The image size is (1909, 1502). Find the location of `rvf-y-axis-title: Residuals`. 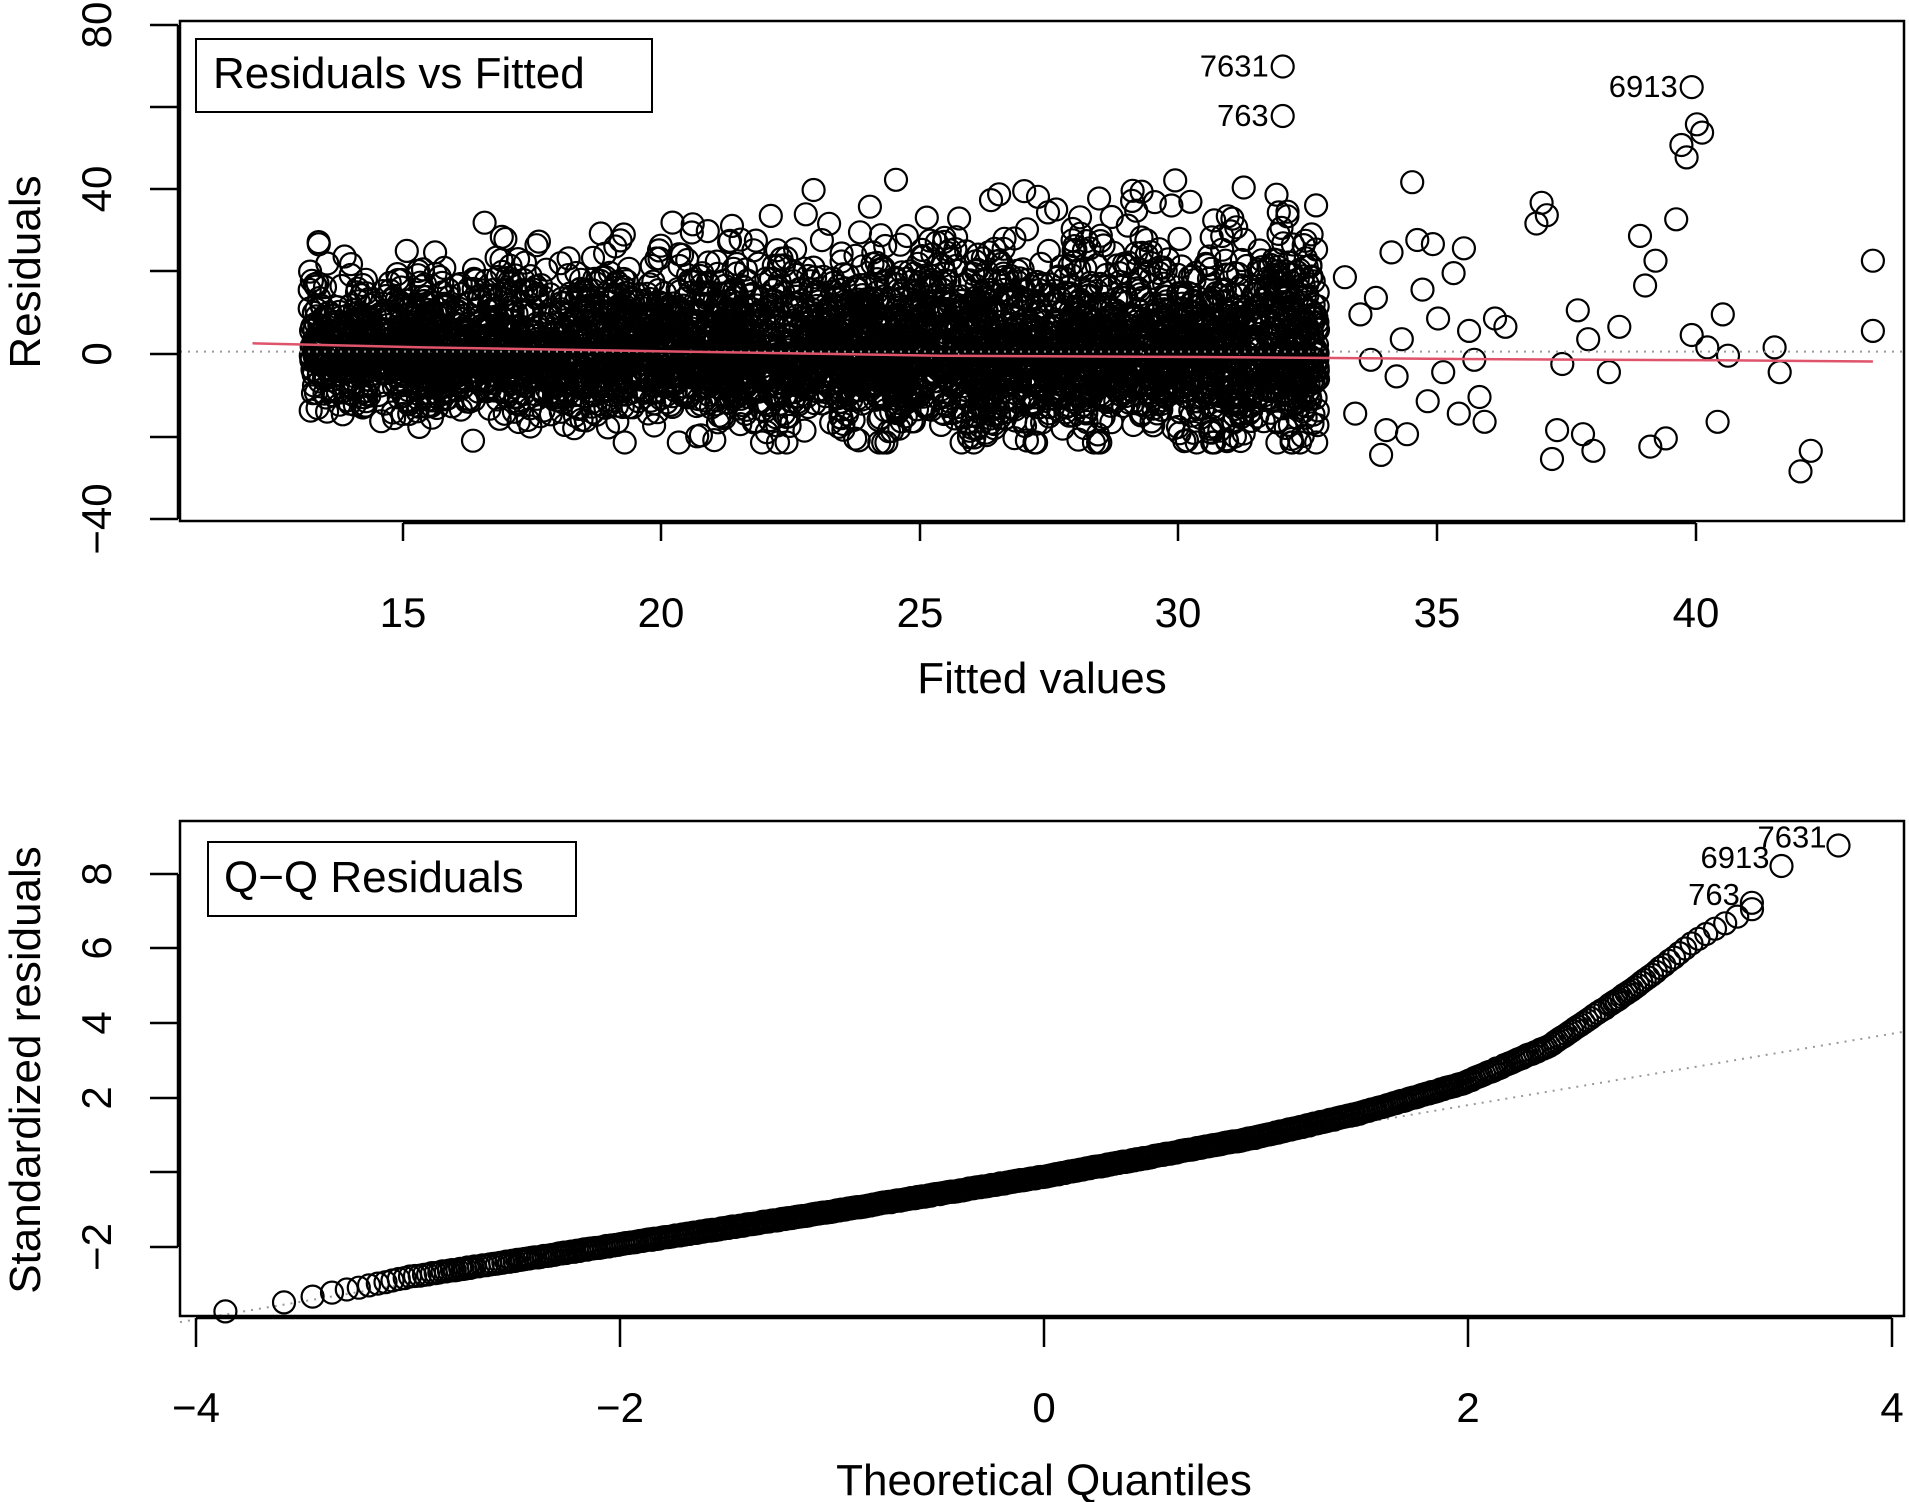

rvf-y-axis-title: Residuals is located at coordinates (25, 271).